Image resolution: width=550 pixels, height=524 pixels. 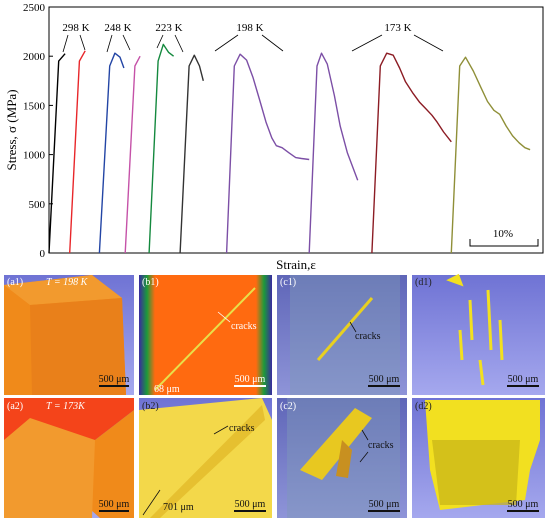 I want to click on x-axis-title: Strain,ε, so click(x=296, y=264).